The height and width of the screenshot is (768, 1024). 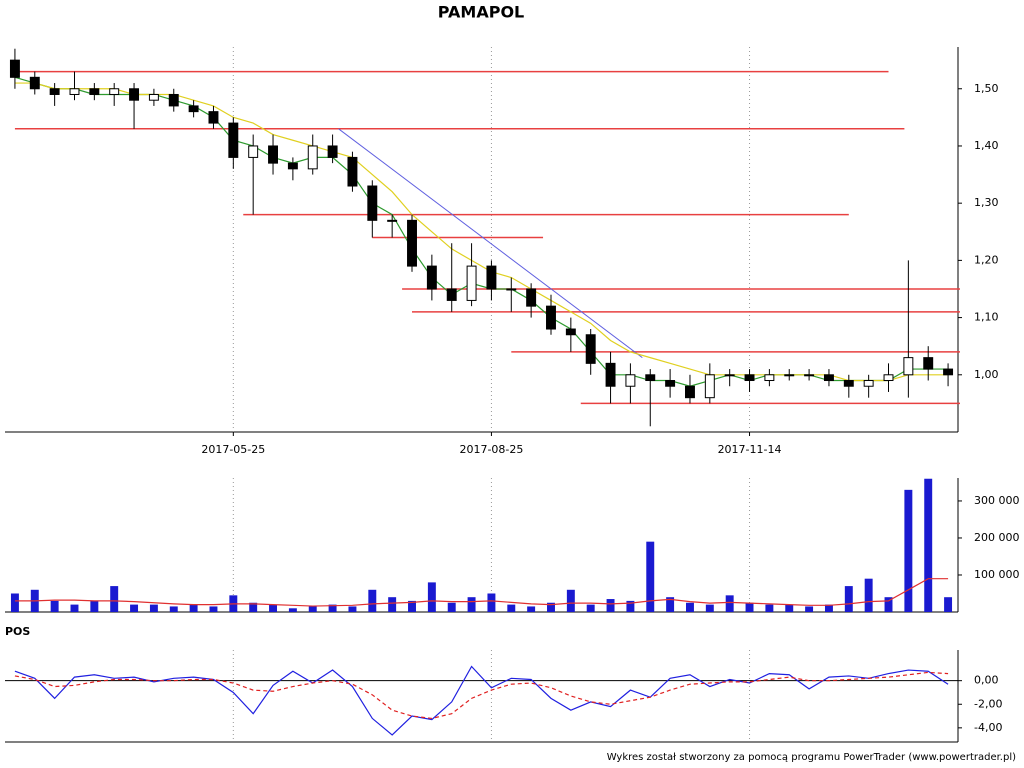 I want to click on x-tick-label: 2017-05-25, so click(x=233, y=449).